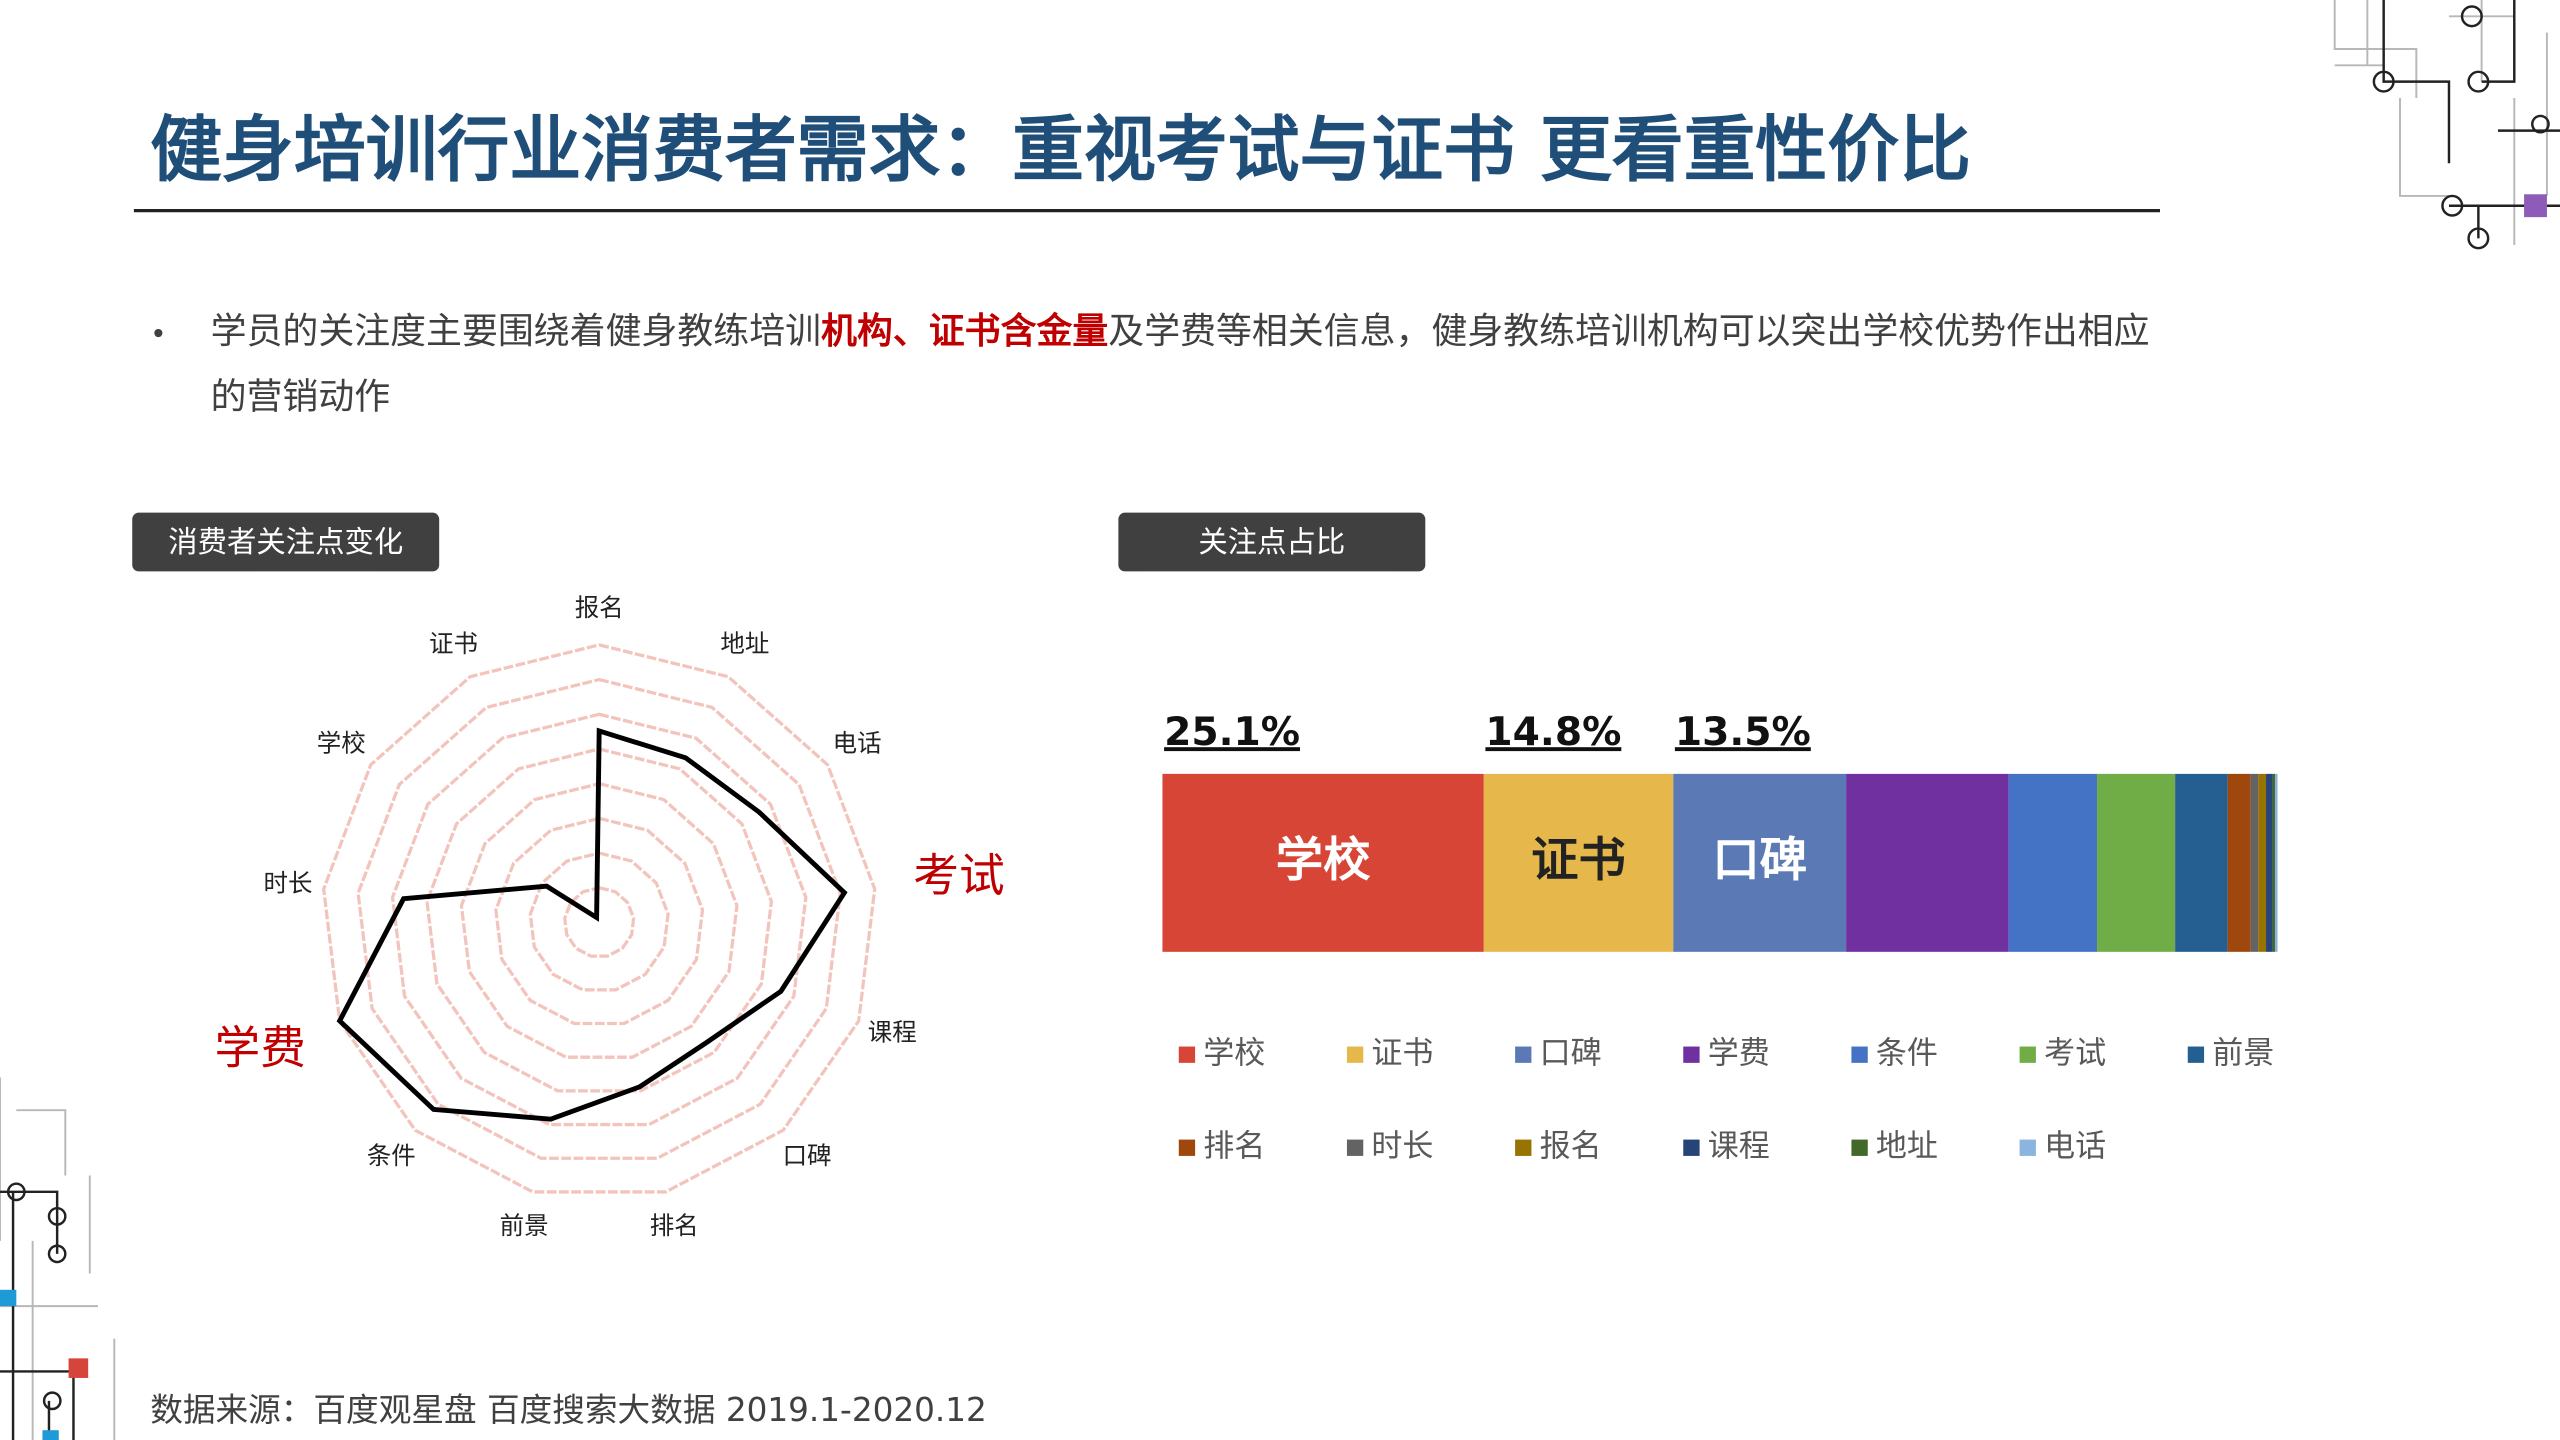 The height and width of the screenshot is (1440, 2560). I want to click on radar-line, so click(592, 924).